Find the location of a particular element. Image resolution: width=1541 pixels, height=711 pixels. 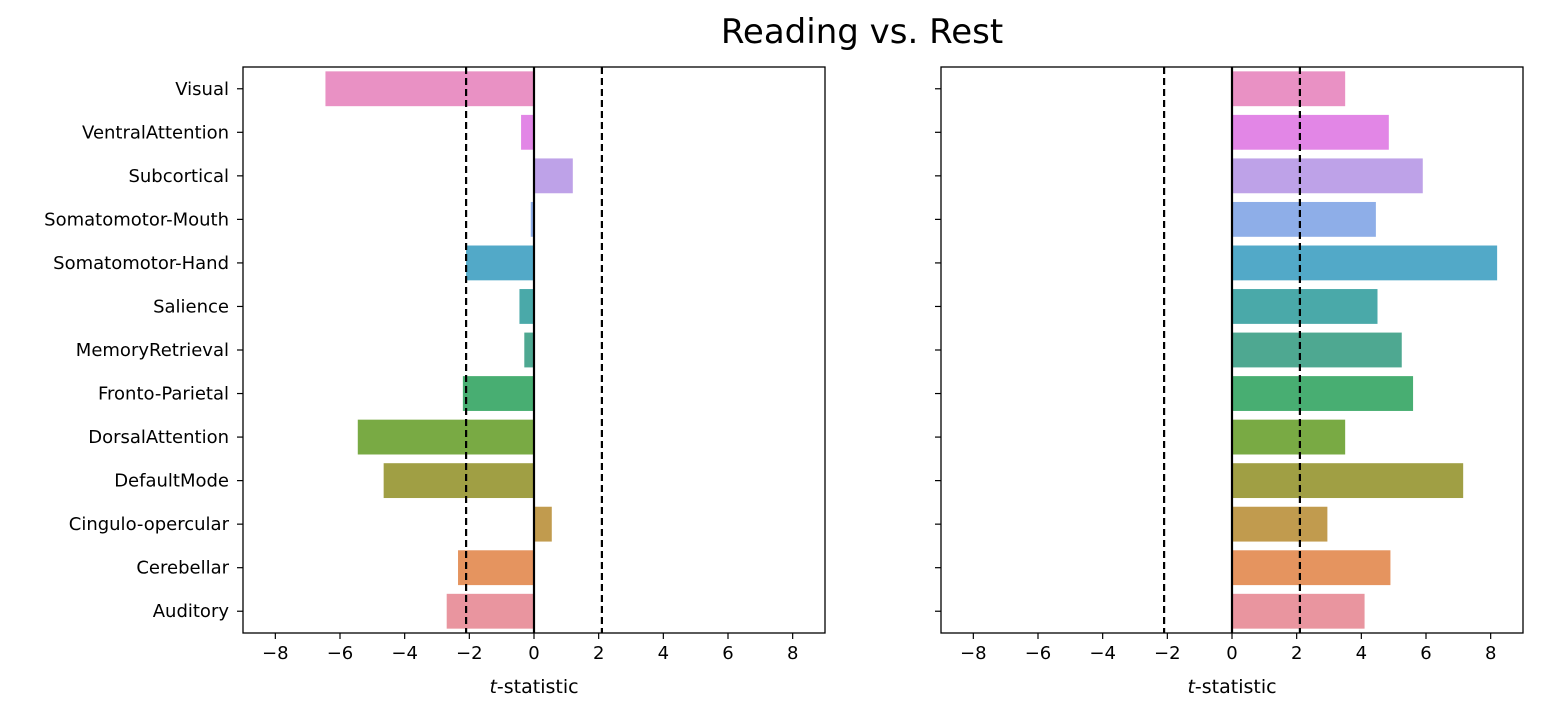

y-tick-label: Salience is located at coordinates (191, 306).